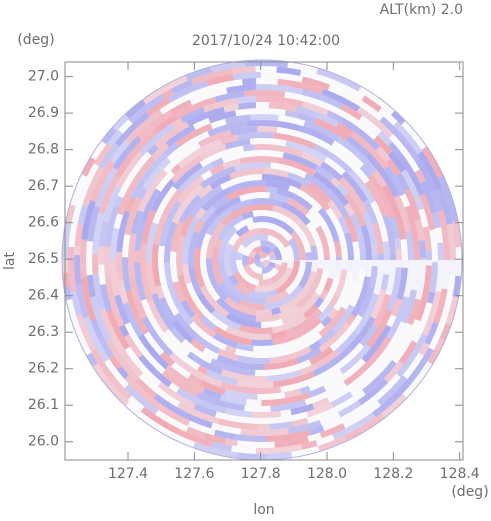 Image resolution: width=491 pixels, height=521 pixels. Describe the element at coordinates (393, 474) in the screenshot. I see `x-tick-label: 128.2` at that location.